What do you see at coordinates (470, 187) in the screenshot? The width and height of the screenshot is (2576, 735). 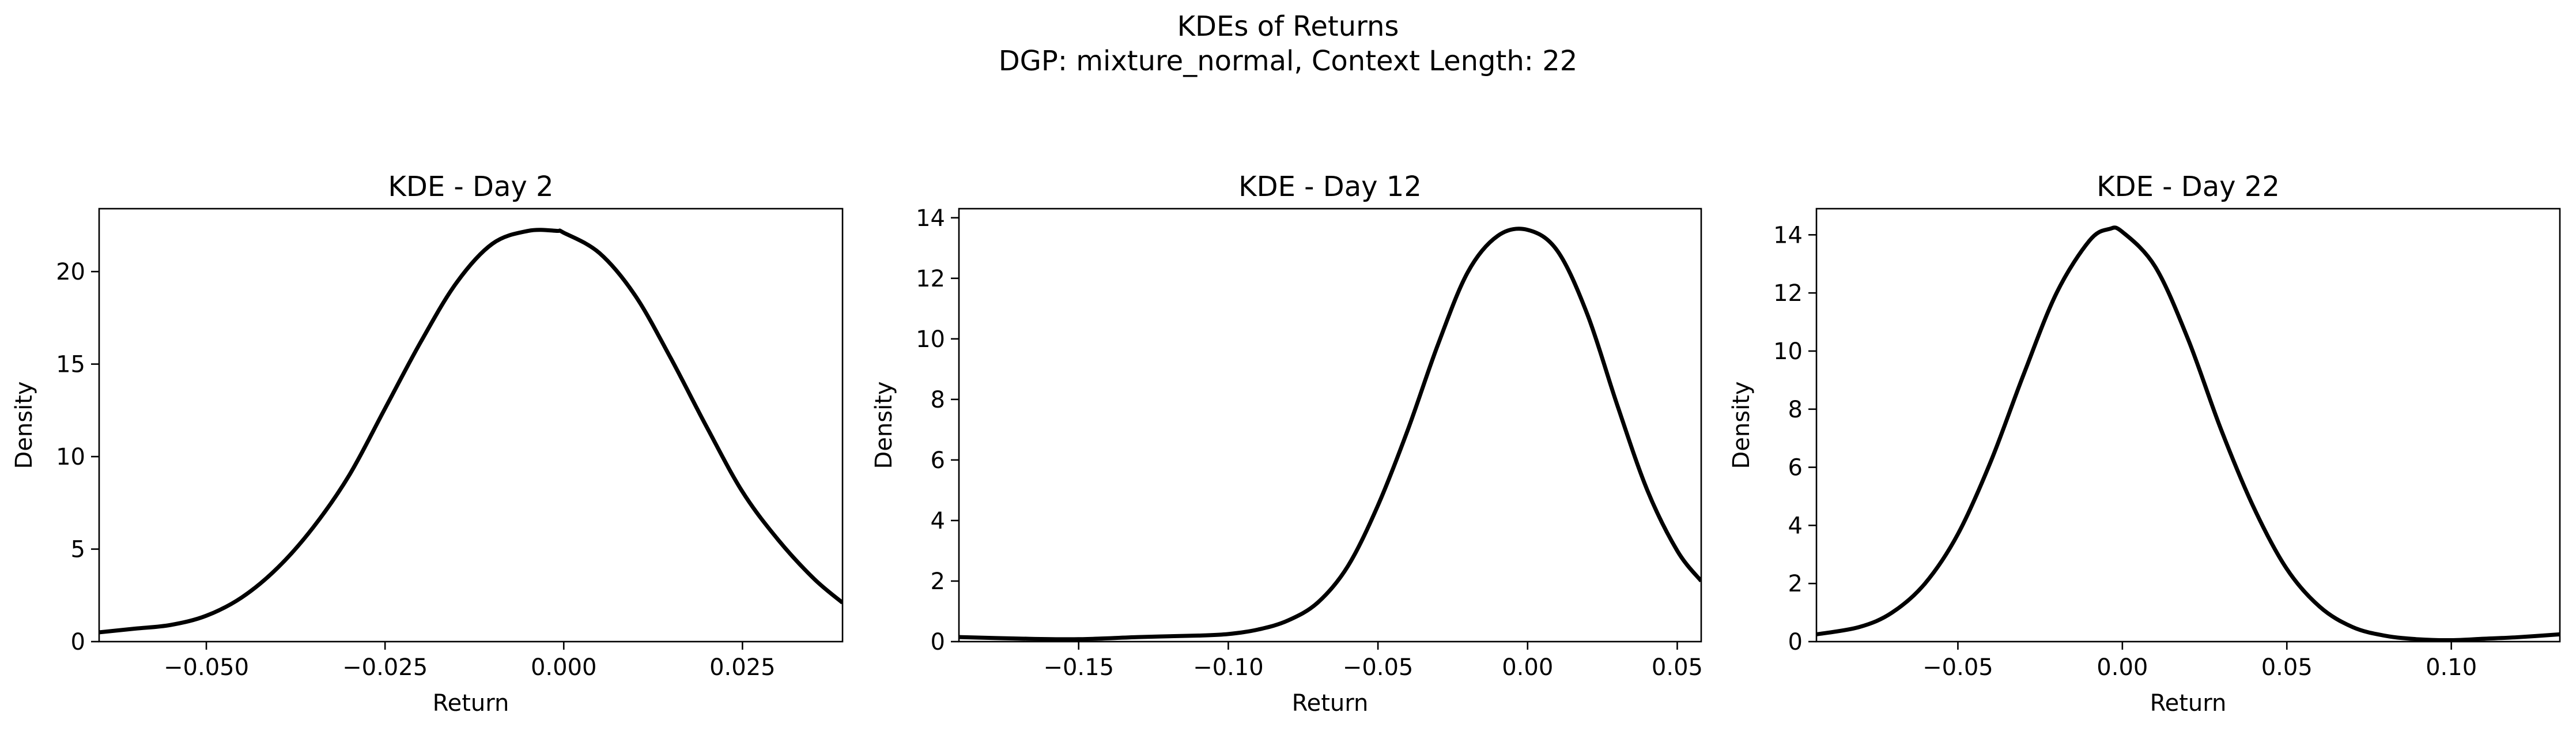 I see `subplot-title: KDE - Day 2` at bounding box center [470, 187].